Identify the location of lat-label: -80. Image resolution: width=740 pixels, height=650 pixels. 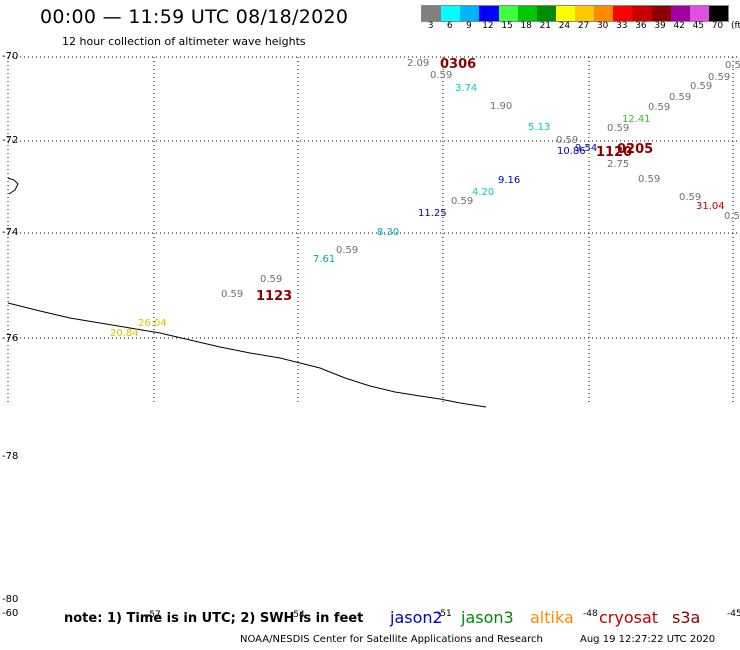
(10, 599).